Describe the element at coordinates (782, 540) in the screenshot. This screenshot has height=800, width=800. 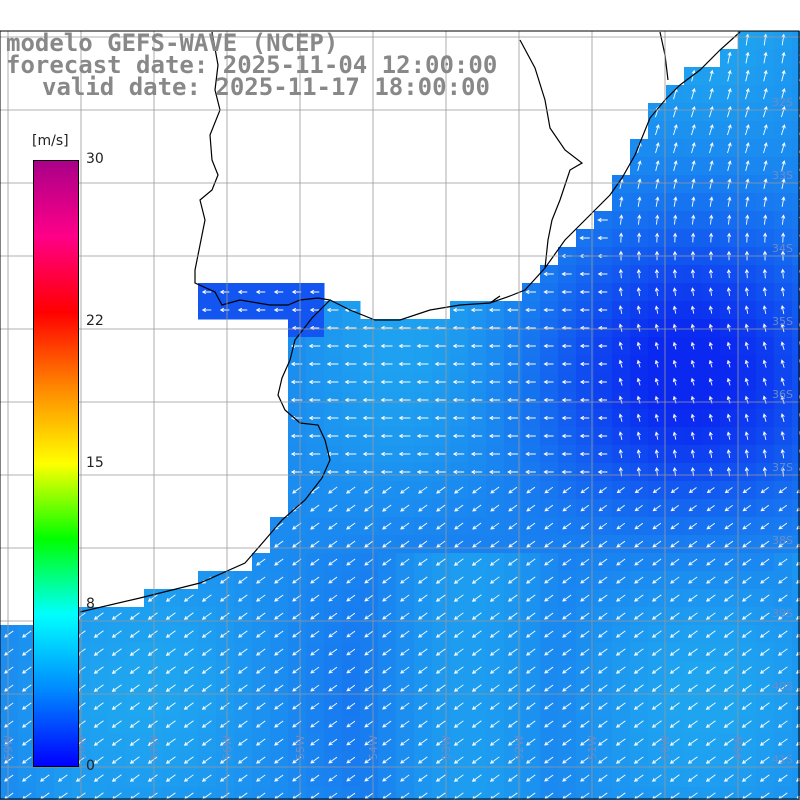
I see `latitude-label: 38S` at that location.